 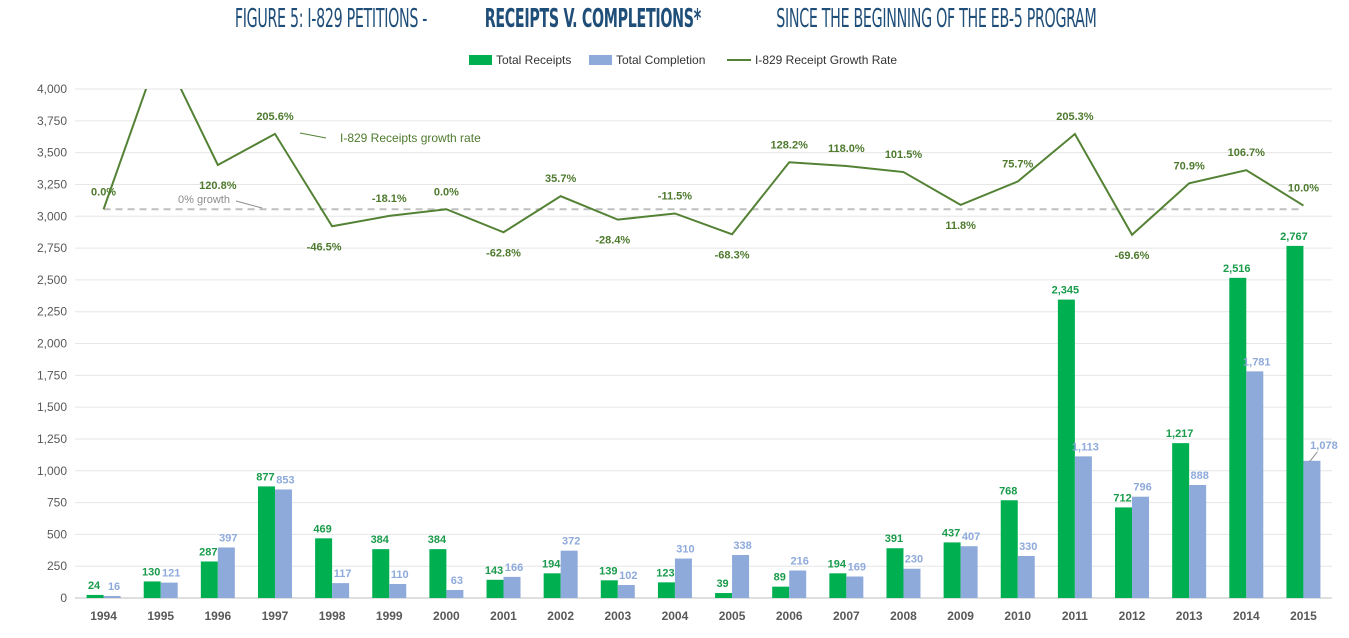 I want to click on y-tick-label: 1,000, so click(x=52, y=471).